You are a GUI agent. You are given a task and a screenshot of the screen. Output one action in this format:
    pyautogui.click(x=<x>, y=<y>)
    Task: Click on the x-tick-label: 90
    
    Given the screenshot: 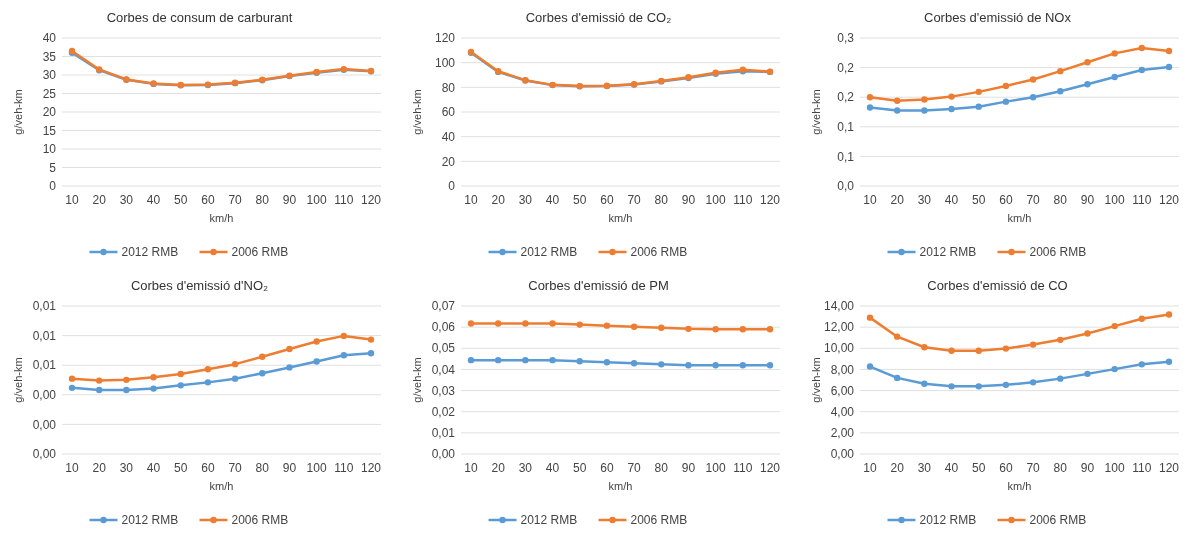 What is the action you would take?
    pyautogui.click(x=289, y=468)
    